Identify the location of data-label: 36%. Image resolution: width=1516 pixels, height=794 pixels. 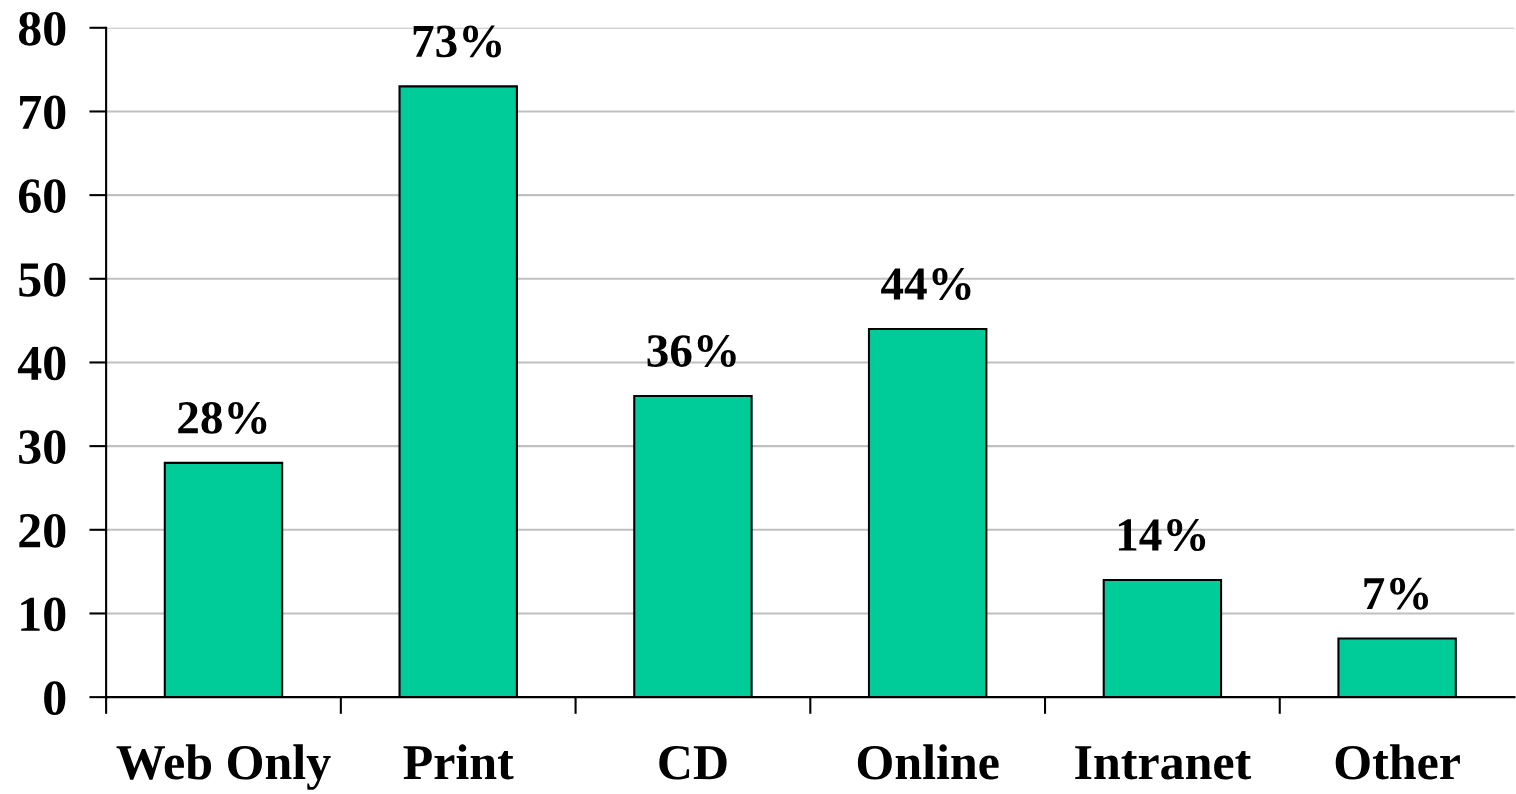
(691, 351).